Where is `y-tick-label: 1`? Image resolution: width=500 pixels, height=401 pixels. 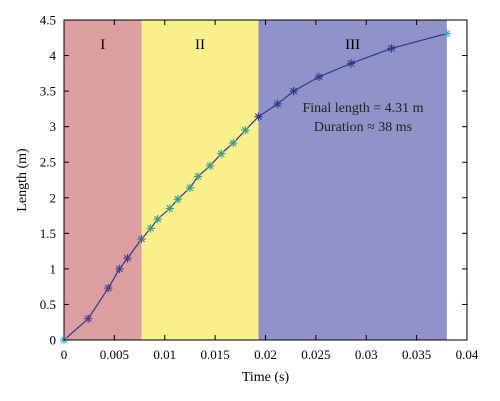
y-tick-label: 1 is located at coordinates (53, 268).